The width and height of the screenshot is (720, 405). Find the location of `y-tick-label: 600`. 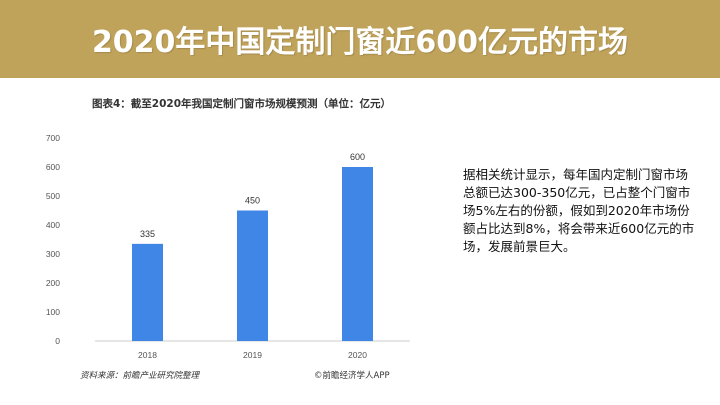

y-tick-label: 600 is located at coordinates (53, 167).